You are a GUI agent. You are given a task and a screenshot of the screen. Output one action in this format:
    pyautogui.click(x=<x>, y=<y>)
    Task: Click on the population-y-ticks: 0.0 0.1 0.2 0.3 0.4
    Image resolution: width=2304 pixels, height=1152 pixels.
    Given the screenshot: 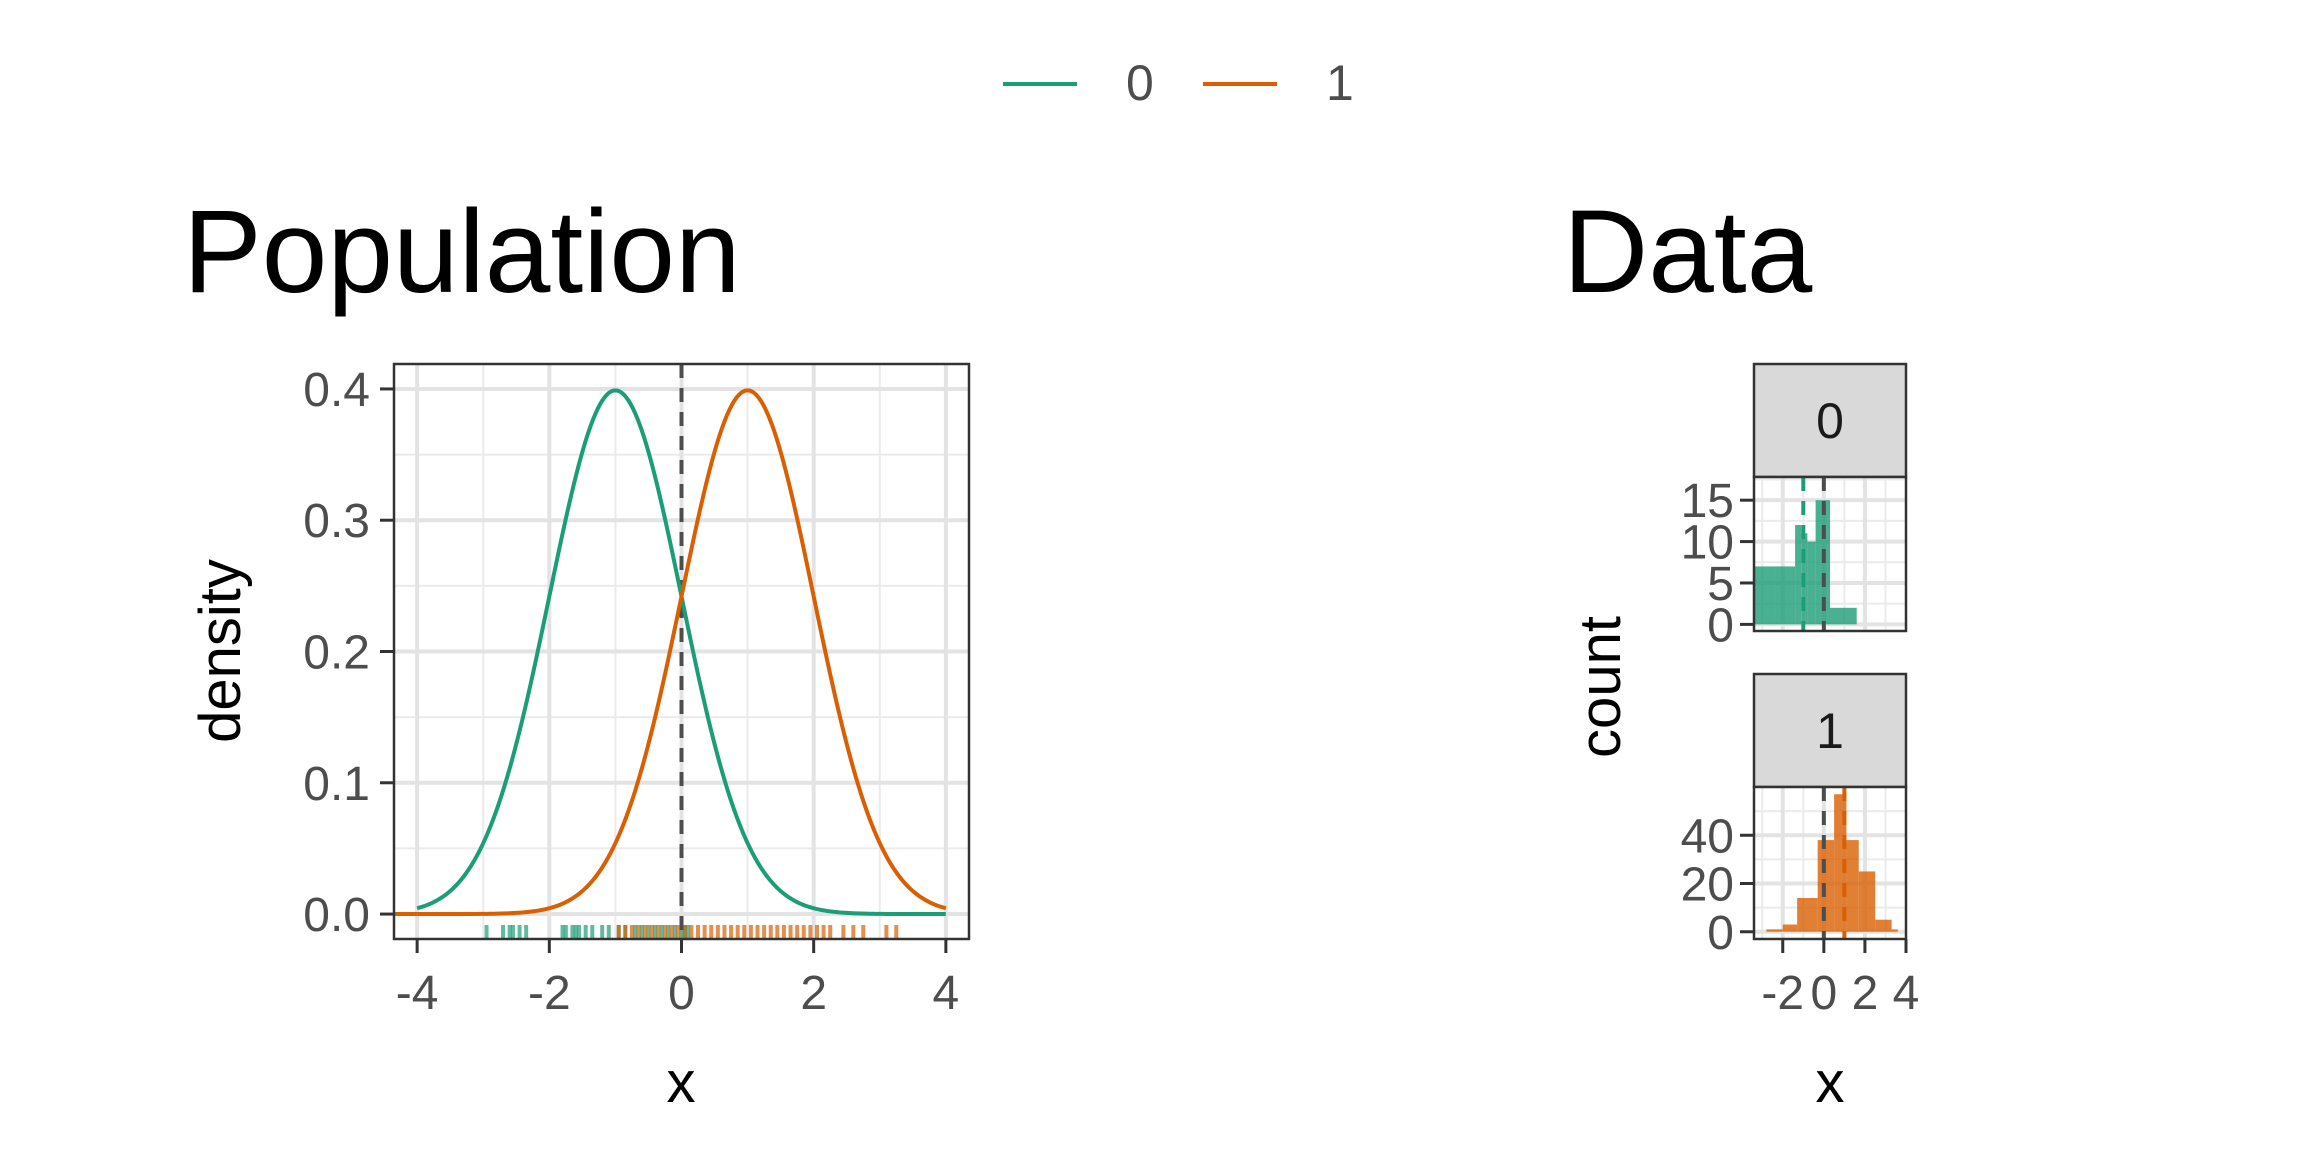 What is the action you would take?
    pyautogui.click(x=348, y=653)
    